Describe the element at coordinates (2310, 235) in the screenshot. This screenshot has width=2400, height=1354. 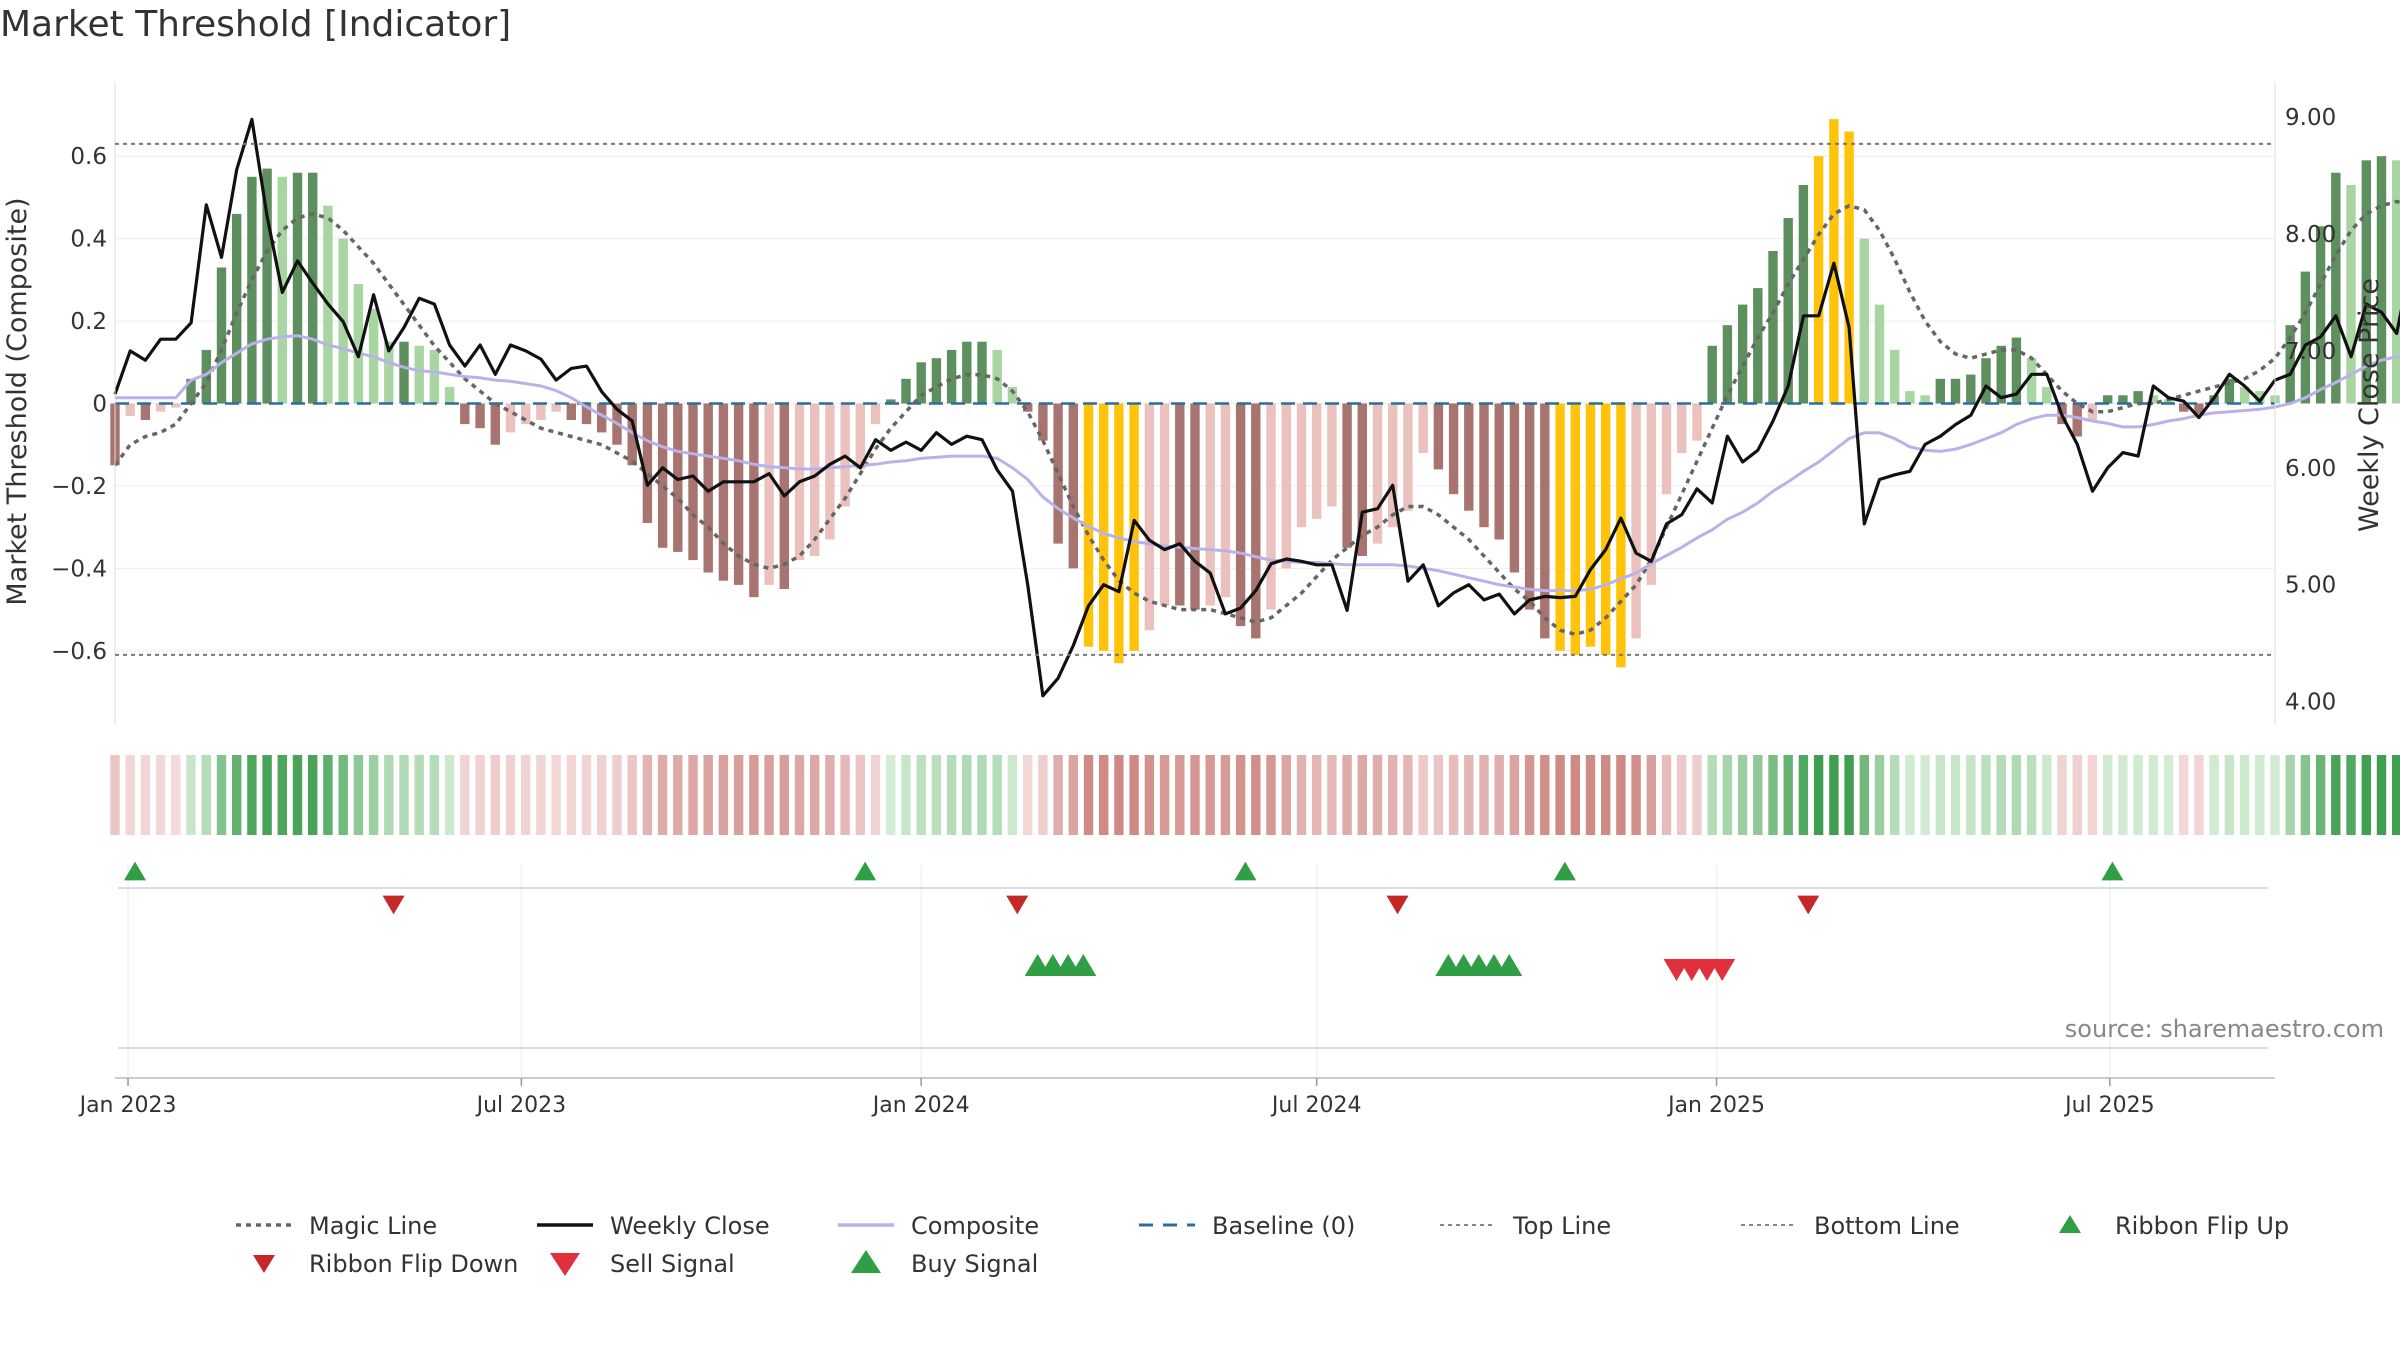
I see `y2-tick-label: 8.00` at that location.